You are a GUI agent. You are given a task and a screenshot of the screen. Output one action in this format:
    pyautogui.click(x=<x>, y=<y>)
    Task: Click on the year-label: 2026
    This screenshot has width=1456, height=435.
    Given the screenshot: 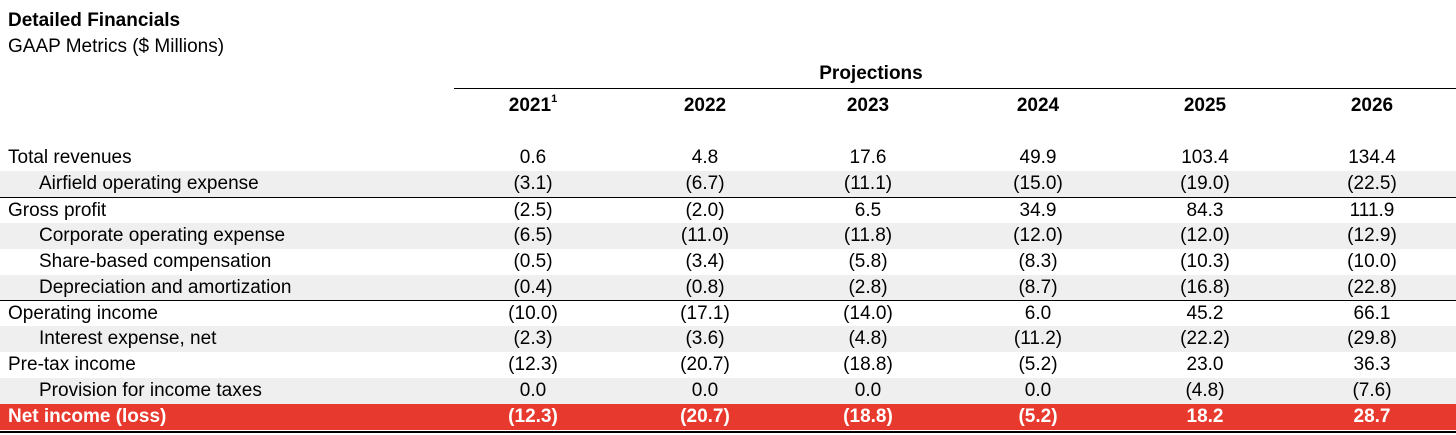 What is the action you would take?
    pyautogui.click(x=1372, y=105)
    